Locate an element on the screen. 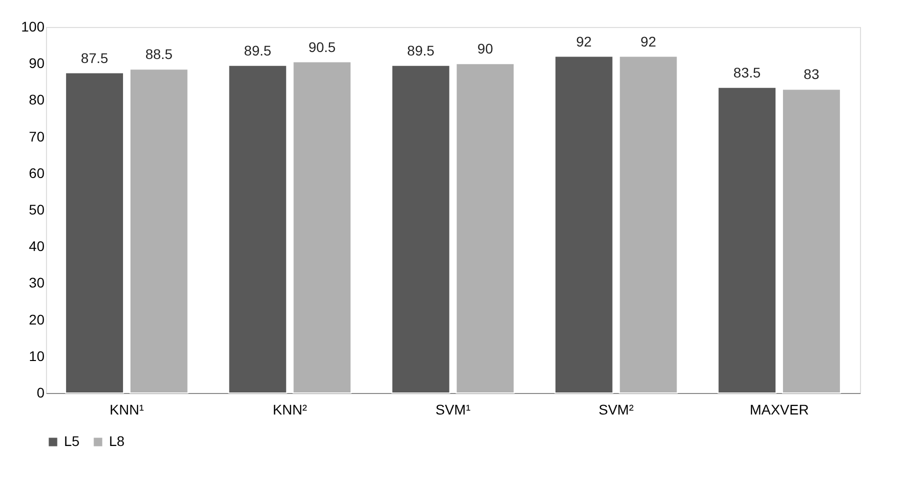  x-tick-label: SVM¹ is located at coordinates (453, 410).